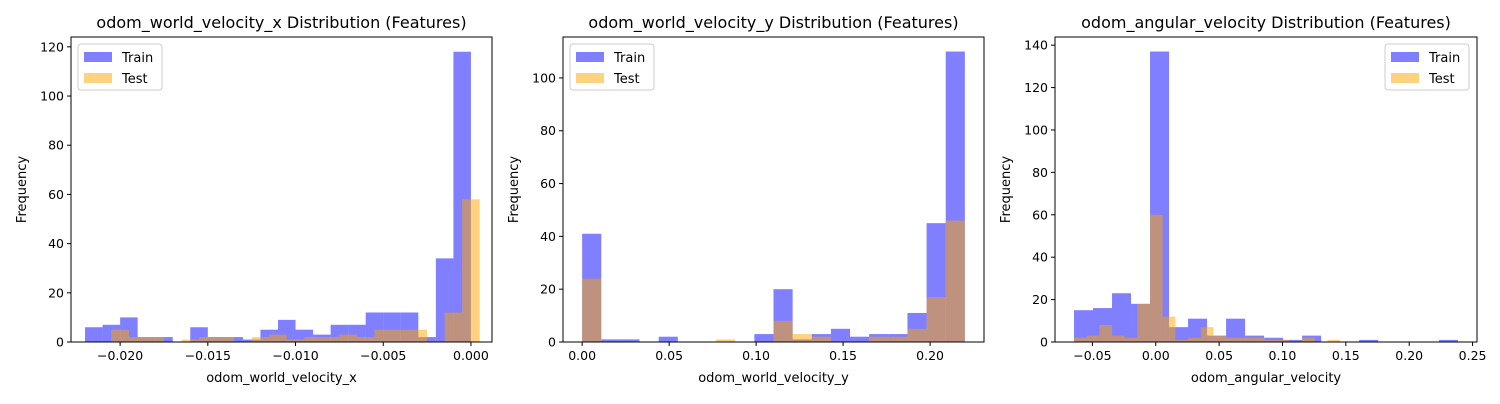 The height and width of the screenshot is (404, 1500). I want to click on x-tick-label: −0.020, so click(120, 355).